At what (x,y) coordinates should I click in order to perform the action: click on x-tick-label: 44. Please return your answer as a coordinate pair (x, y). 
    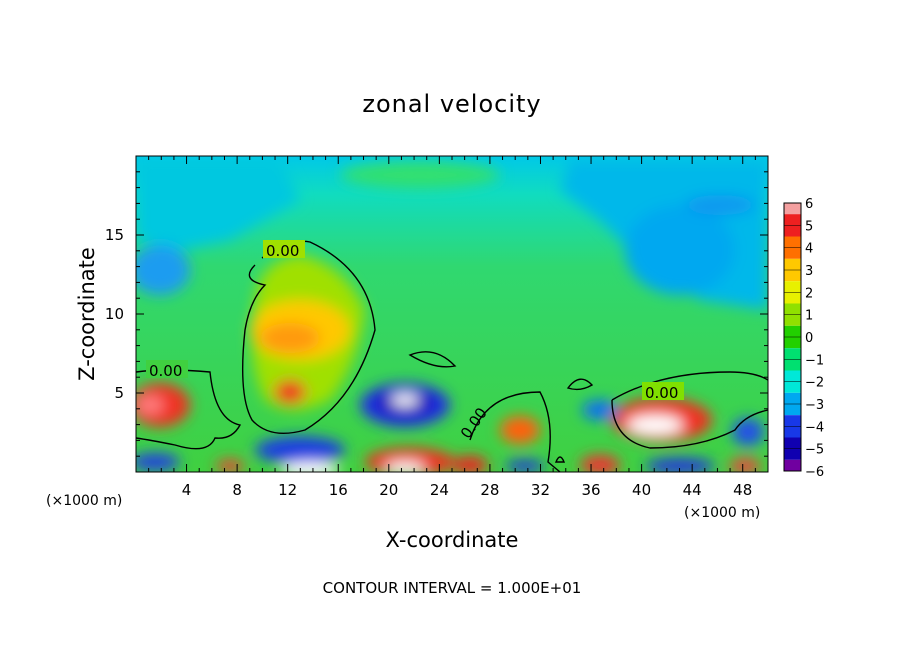
    Looking at the image, I should click on (692, 490).